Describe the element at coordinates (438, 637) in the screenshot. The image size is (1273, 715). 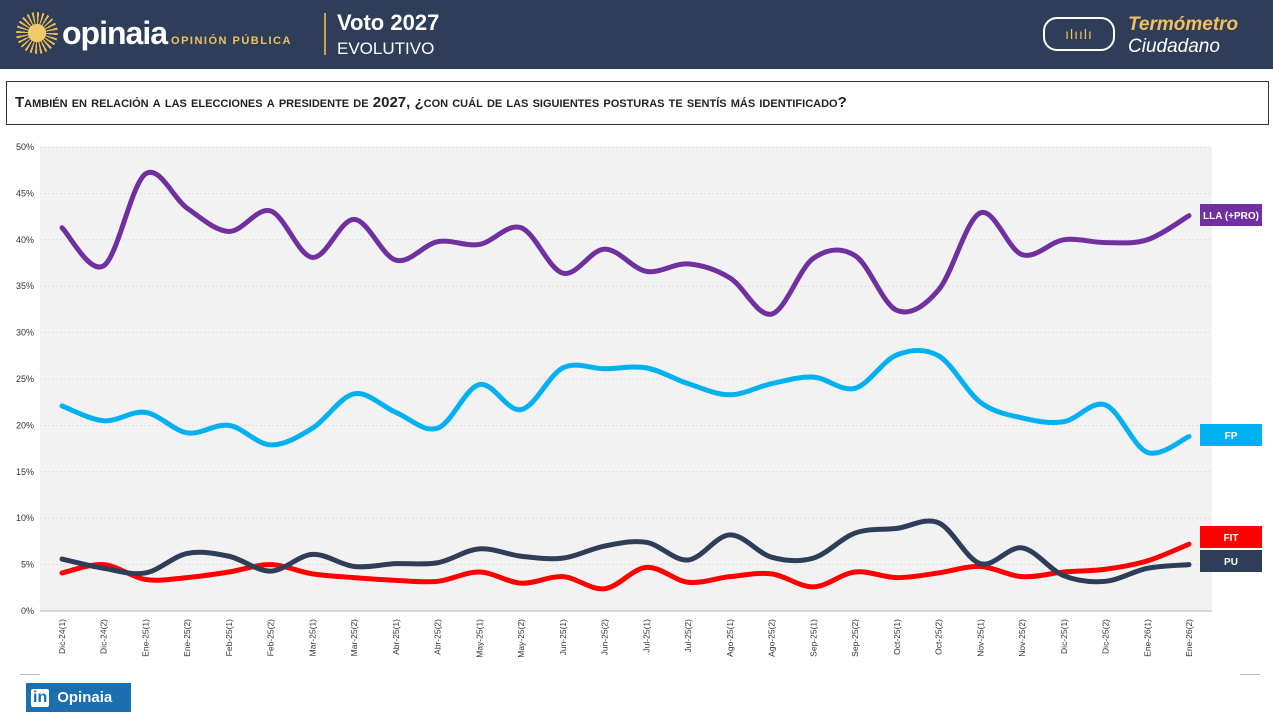
I see `x-tick-label: Abr-25(2)` at that location.